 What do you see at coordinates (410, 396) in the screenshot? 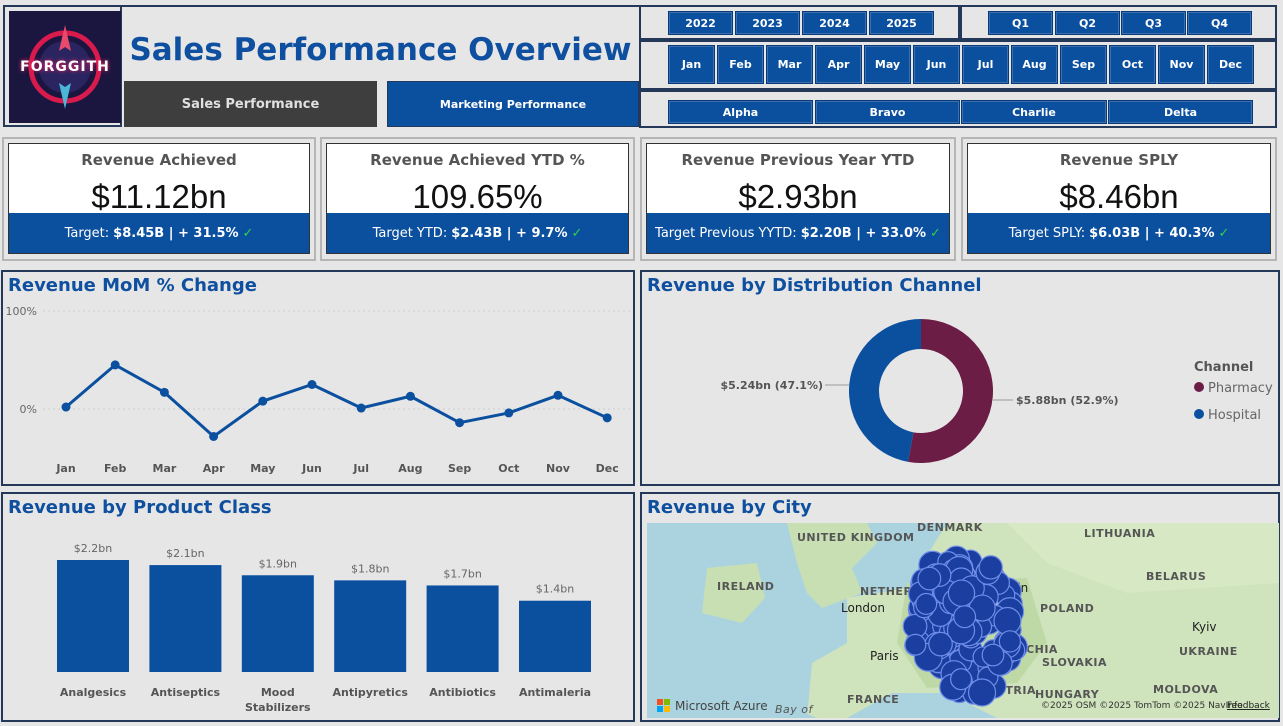
I see `mom-point-aug` at bounding box center [410, 396].